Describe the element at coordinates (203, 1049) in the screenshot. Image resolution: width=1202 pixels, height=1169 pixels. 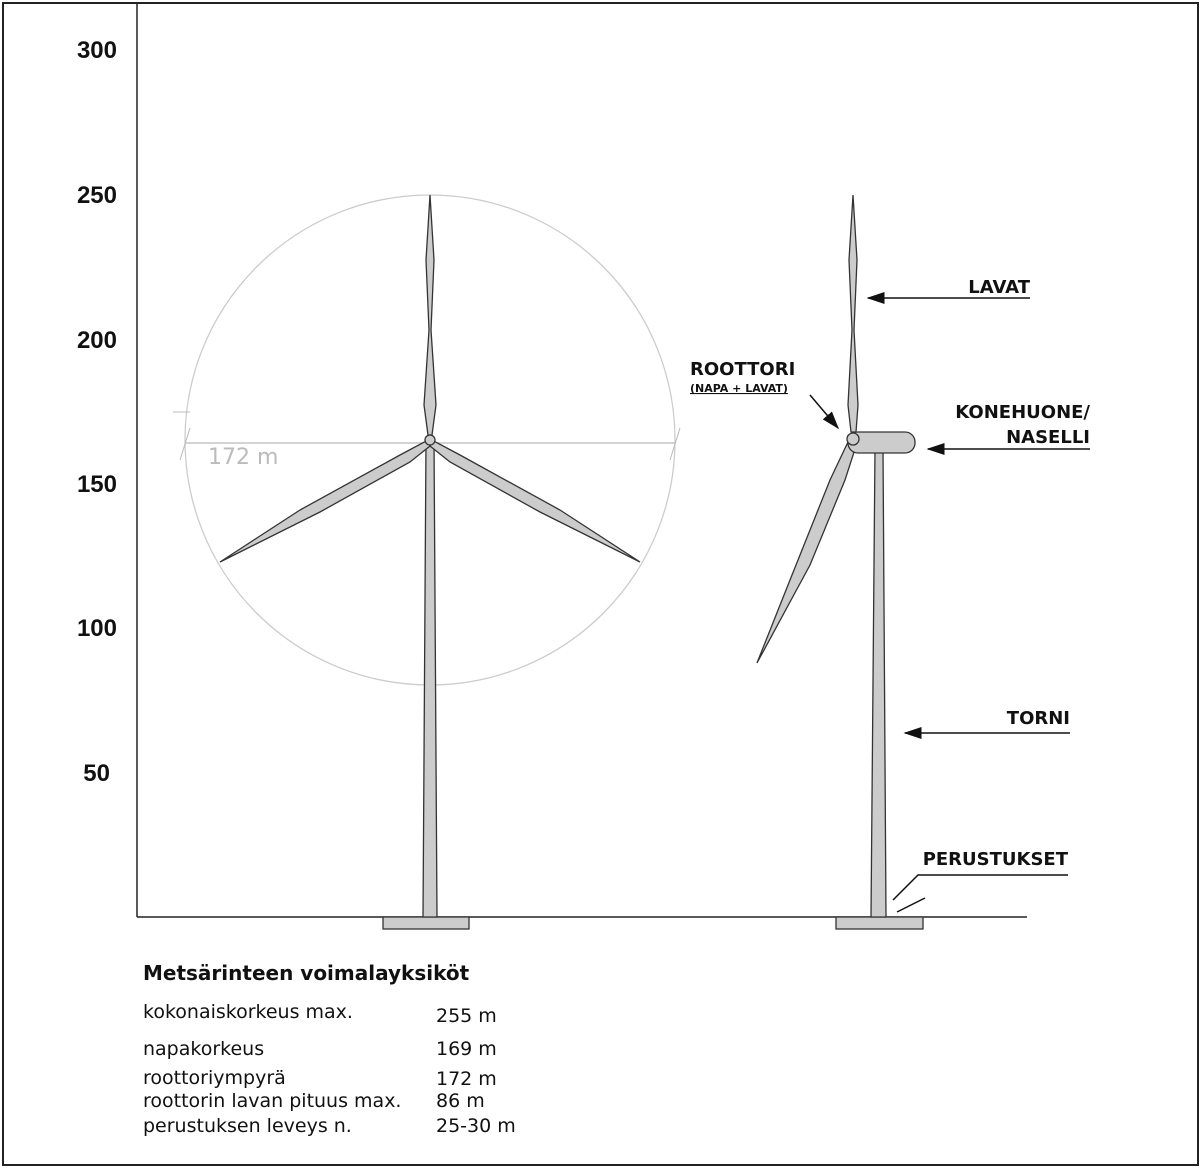
I see `row-label: napakorkeus` at that location.